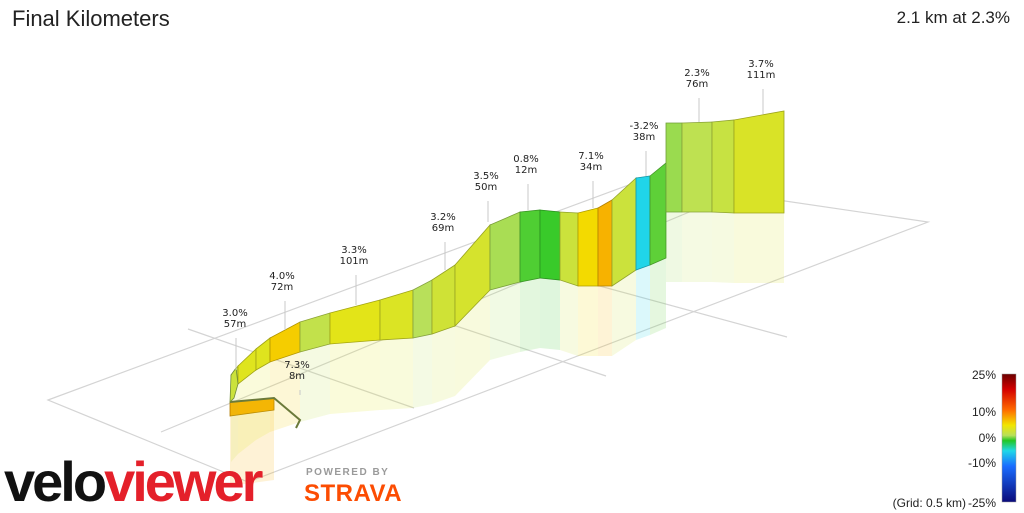 This screenshot has height=513, width=1024. What do you see at coordinates (281, 276) in the screenshot?
I see `segment-gradient-label: 4.0%` at bounding box center [281, 276].